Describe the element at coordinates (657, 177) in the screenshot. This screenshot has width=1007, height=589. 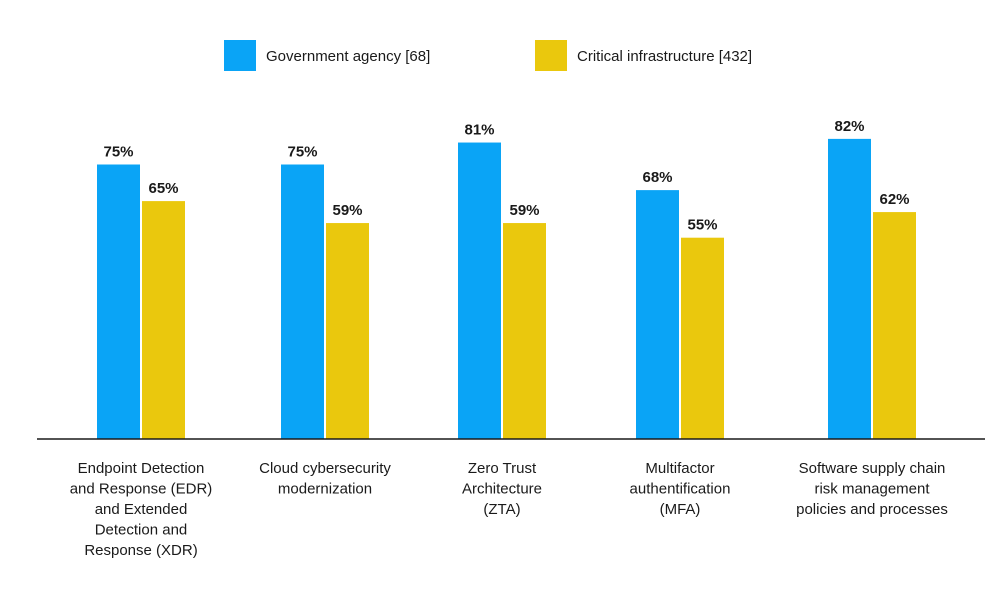
I see `value-label-series1-cat4: 68%` at that location.